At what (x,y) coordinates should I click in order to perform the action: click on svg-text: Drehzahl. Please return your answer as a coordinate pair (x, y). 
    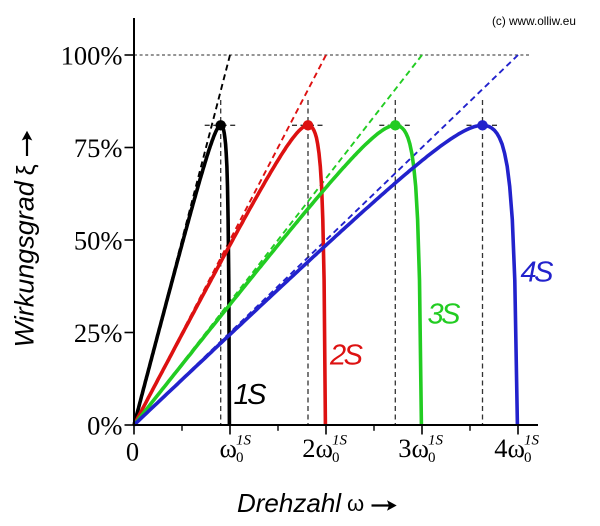
    Looking at the image, I should click on (289, 503).